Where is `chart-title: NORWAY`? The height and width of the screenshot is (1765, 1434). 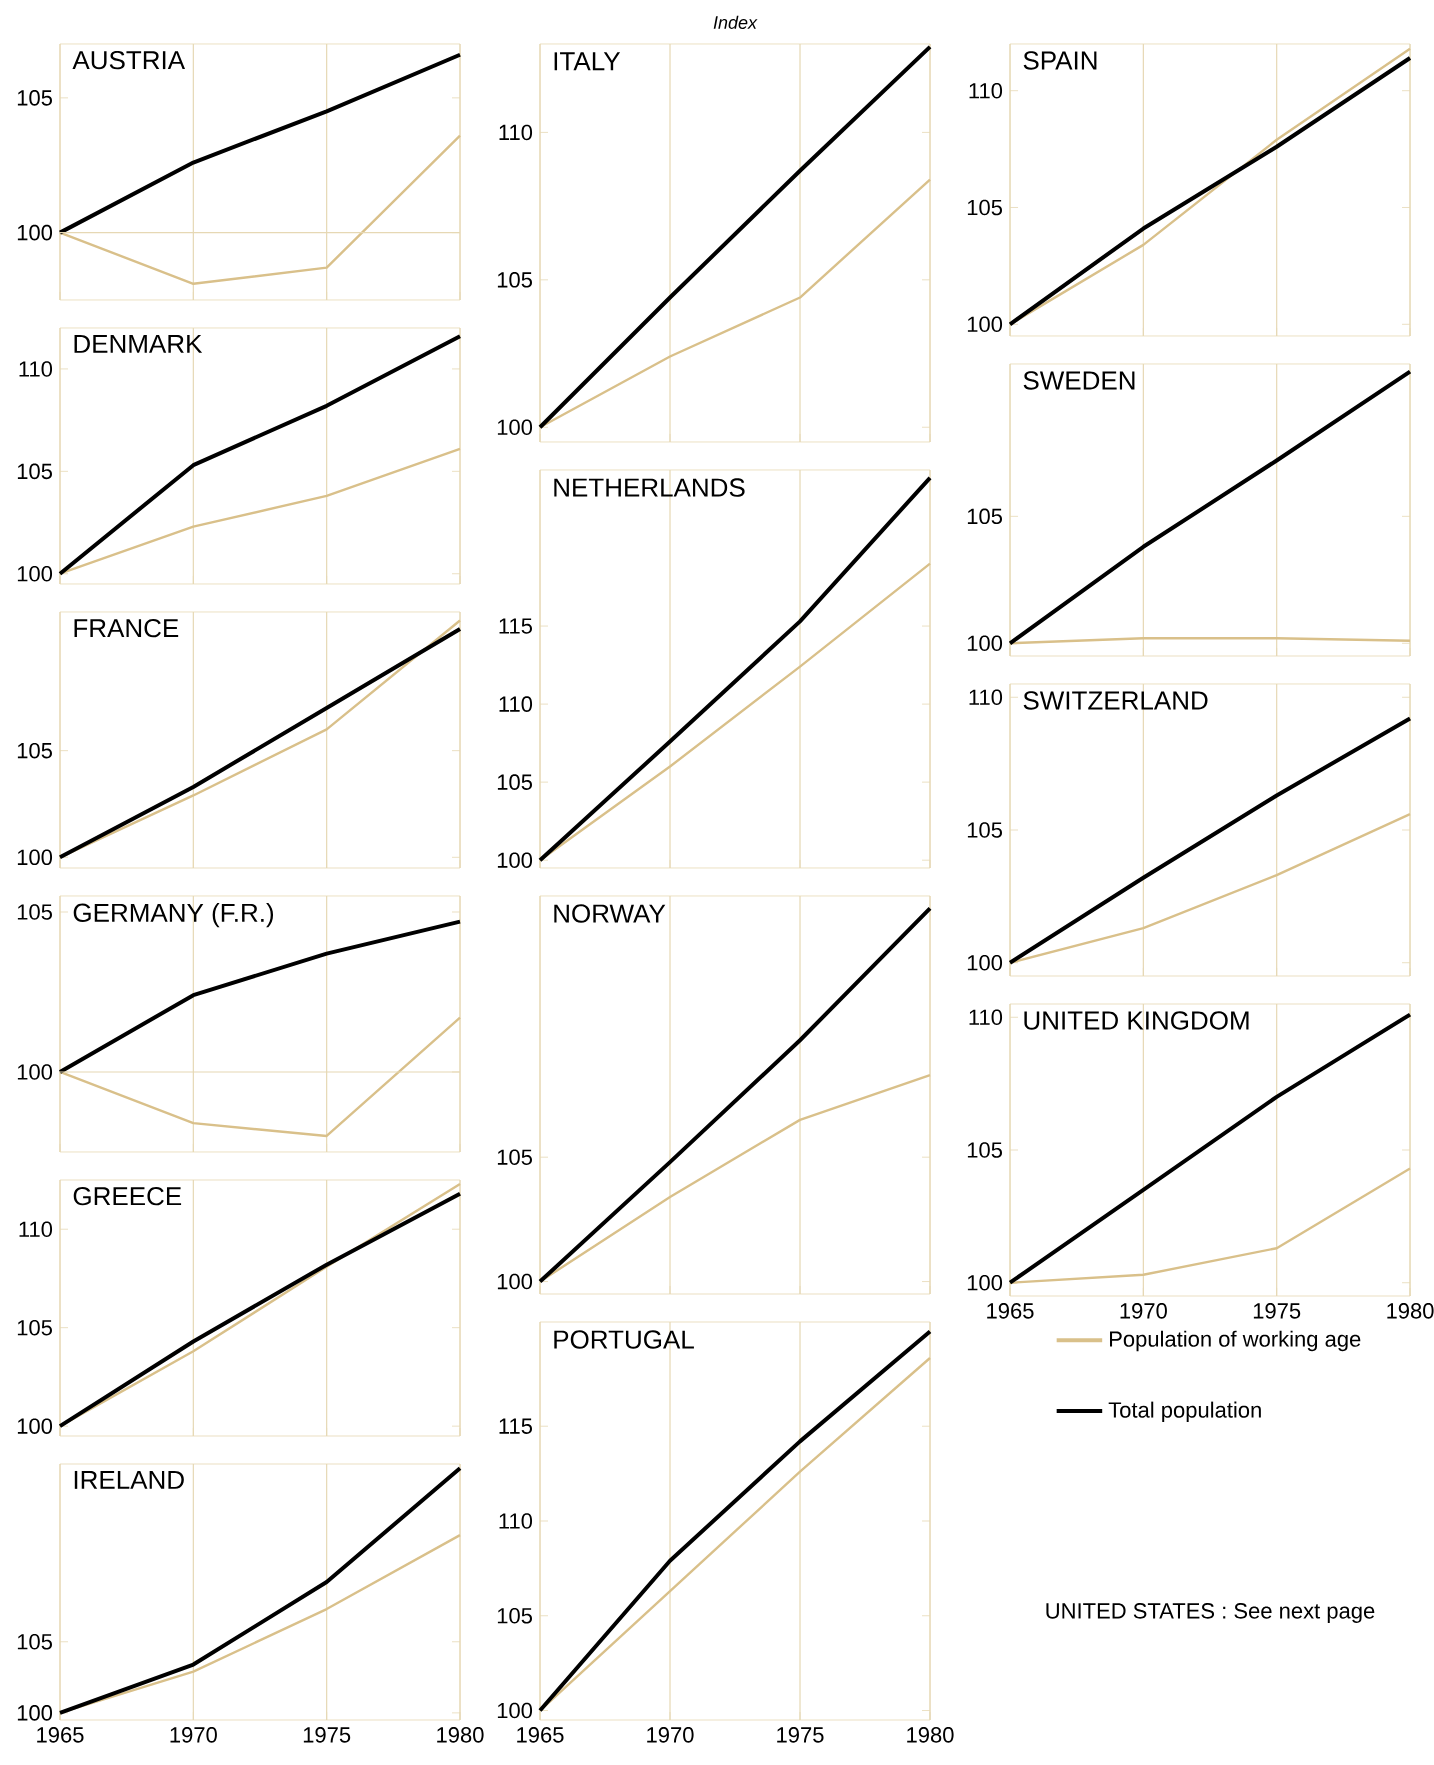 chart-title: NORWAY is located at coordinates (610, 913).